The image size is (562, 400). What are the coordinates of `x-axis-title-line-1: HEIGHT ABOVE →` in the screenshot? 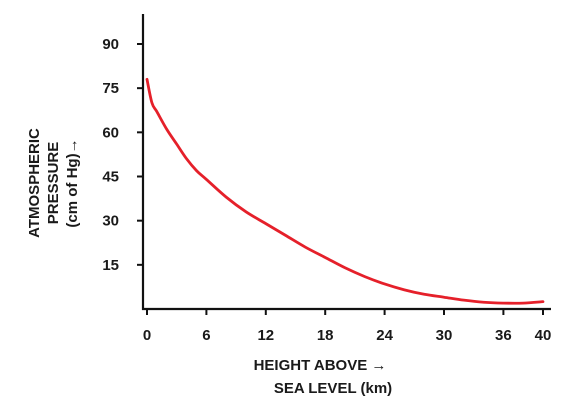 It's located at (320, 365).